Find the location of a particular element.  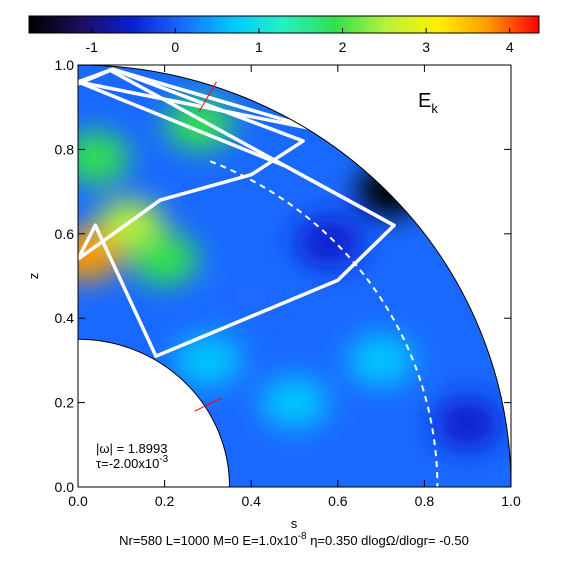

y-axis-label: z is located at coordinates (33, 276).